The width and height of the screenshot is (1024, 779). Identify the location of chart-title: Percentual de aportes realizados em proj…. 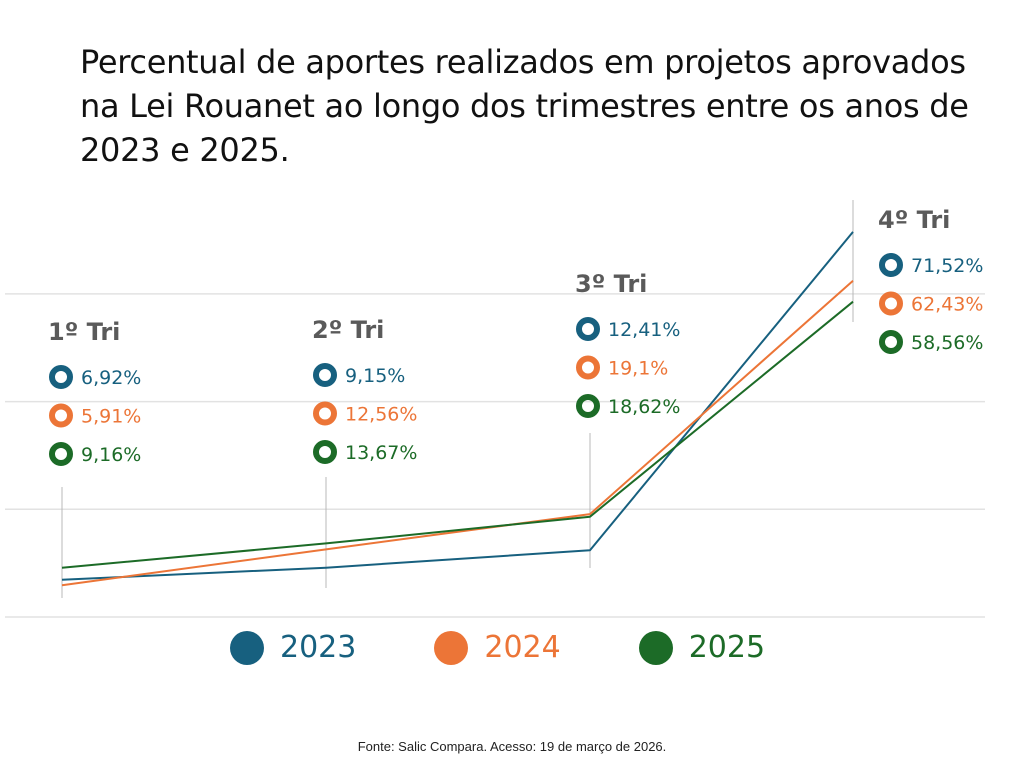
(524, 106).